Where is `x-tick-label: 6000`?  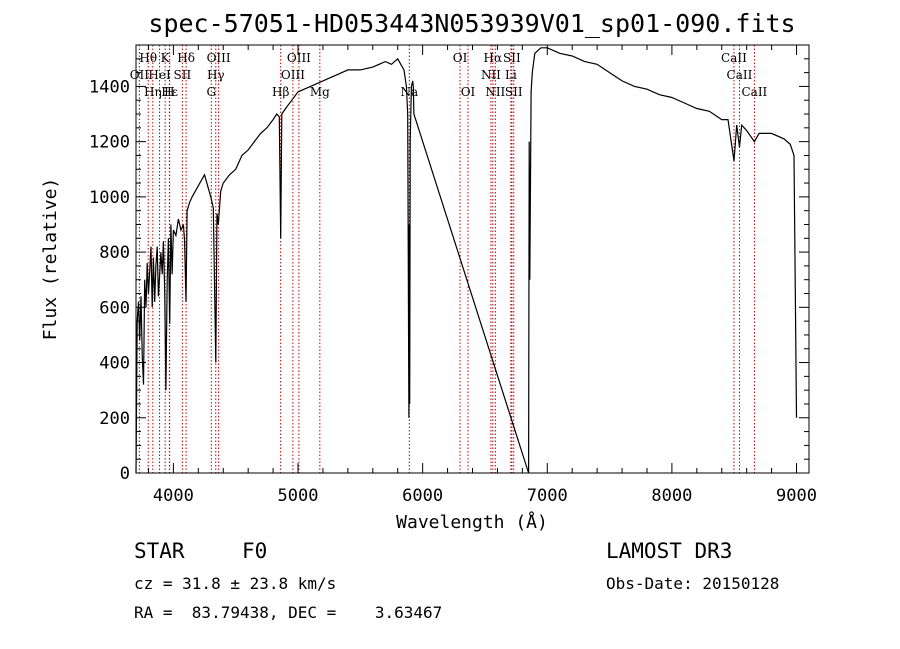
x-tick-label: 6000 is located at coordinates (422, 496).